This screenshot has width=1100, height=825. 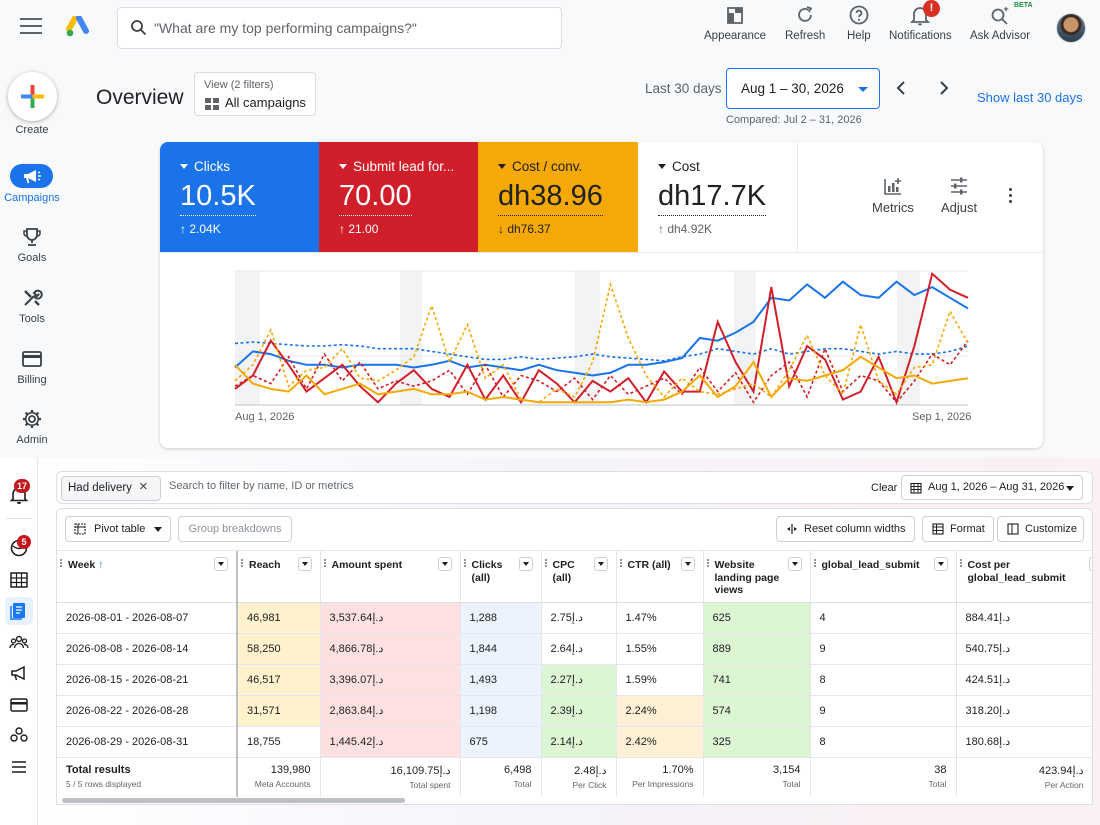 What do you see at coordinates (147, 577) in the screenshot?
I see `column-header-week: Week ↑` at bounding box center [147, 577].